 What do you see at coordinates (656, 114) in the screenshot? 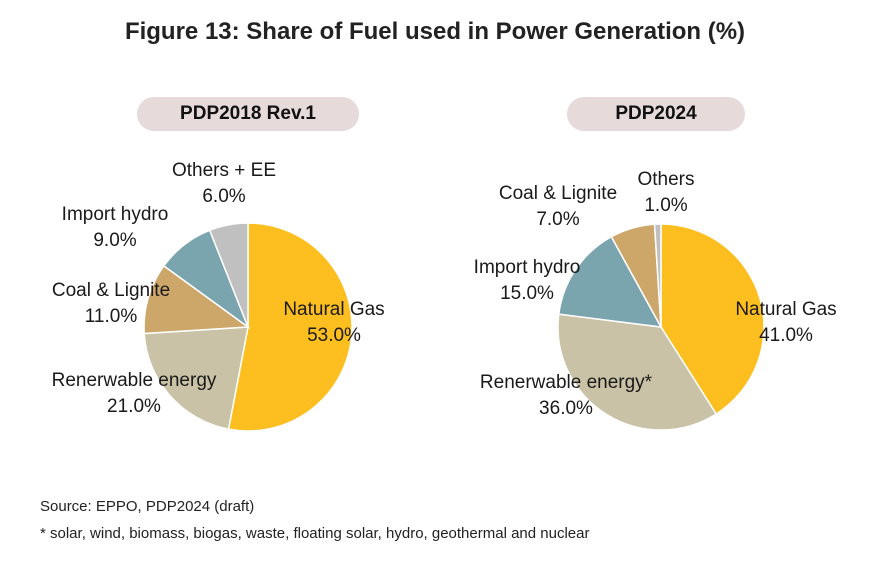
I see `chart-title-pdp2024: PDP2024` at bounding box center [656, 114].